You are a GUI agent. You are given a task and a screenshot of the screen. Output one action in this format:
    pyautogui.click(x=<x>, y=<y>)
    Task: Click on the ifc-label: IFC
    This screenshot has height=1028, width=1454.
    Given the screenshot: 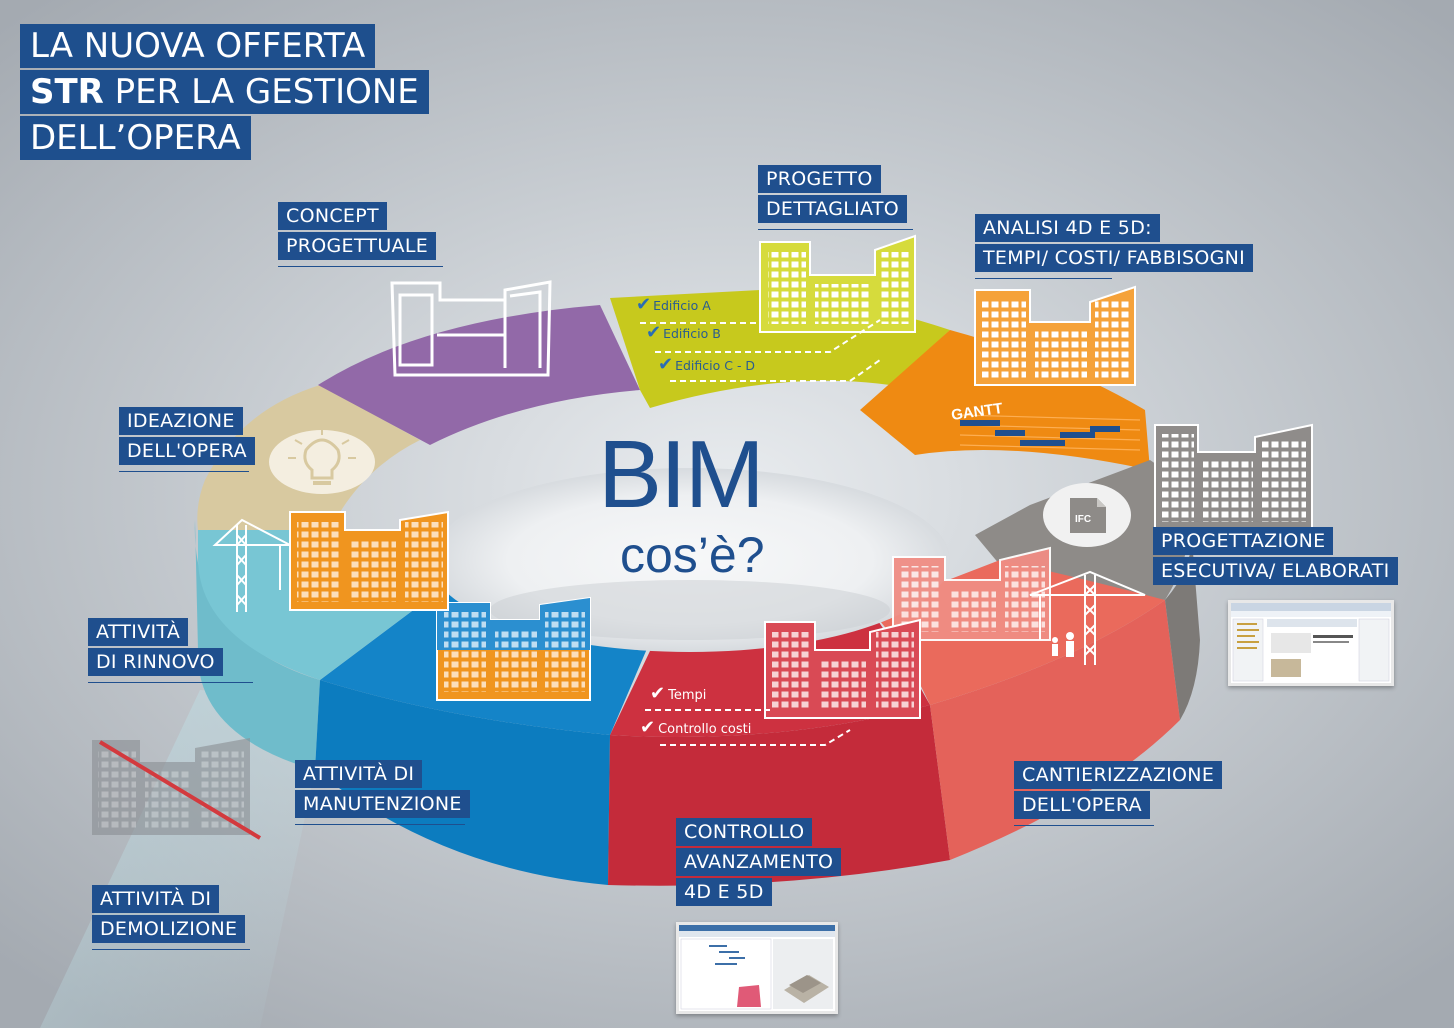 What is the action you would take?
    pyautogui.click(x=1083, y=519)
    